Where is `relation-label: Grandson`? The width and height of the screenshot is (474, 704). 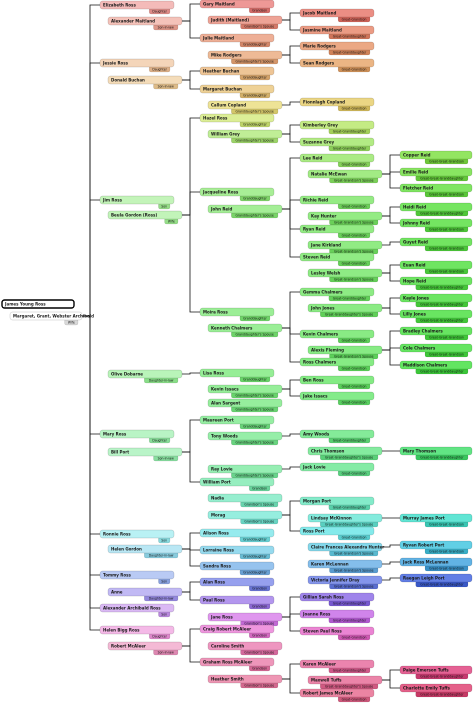 relation-label: Grandson is located at coordinates (259, 606).